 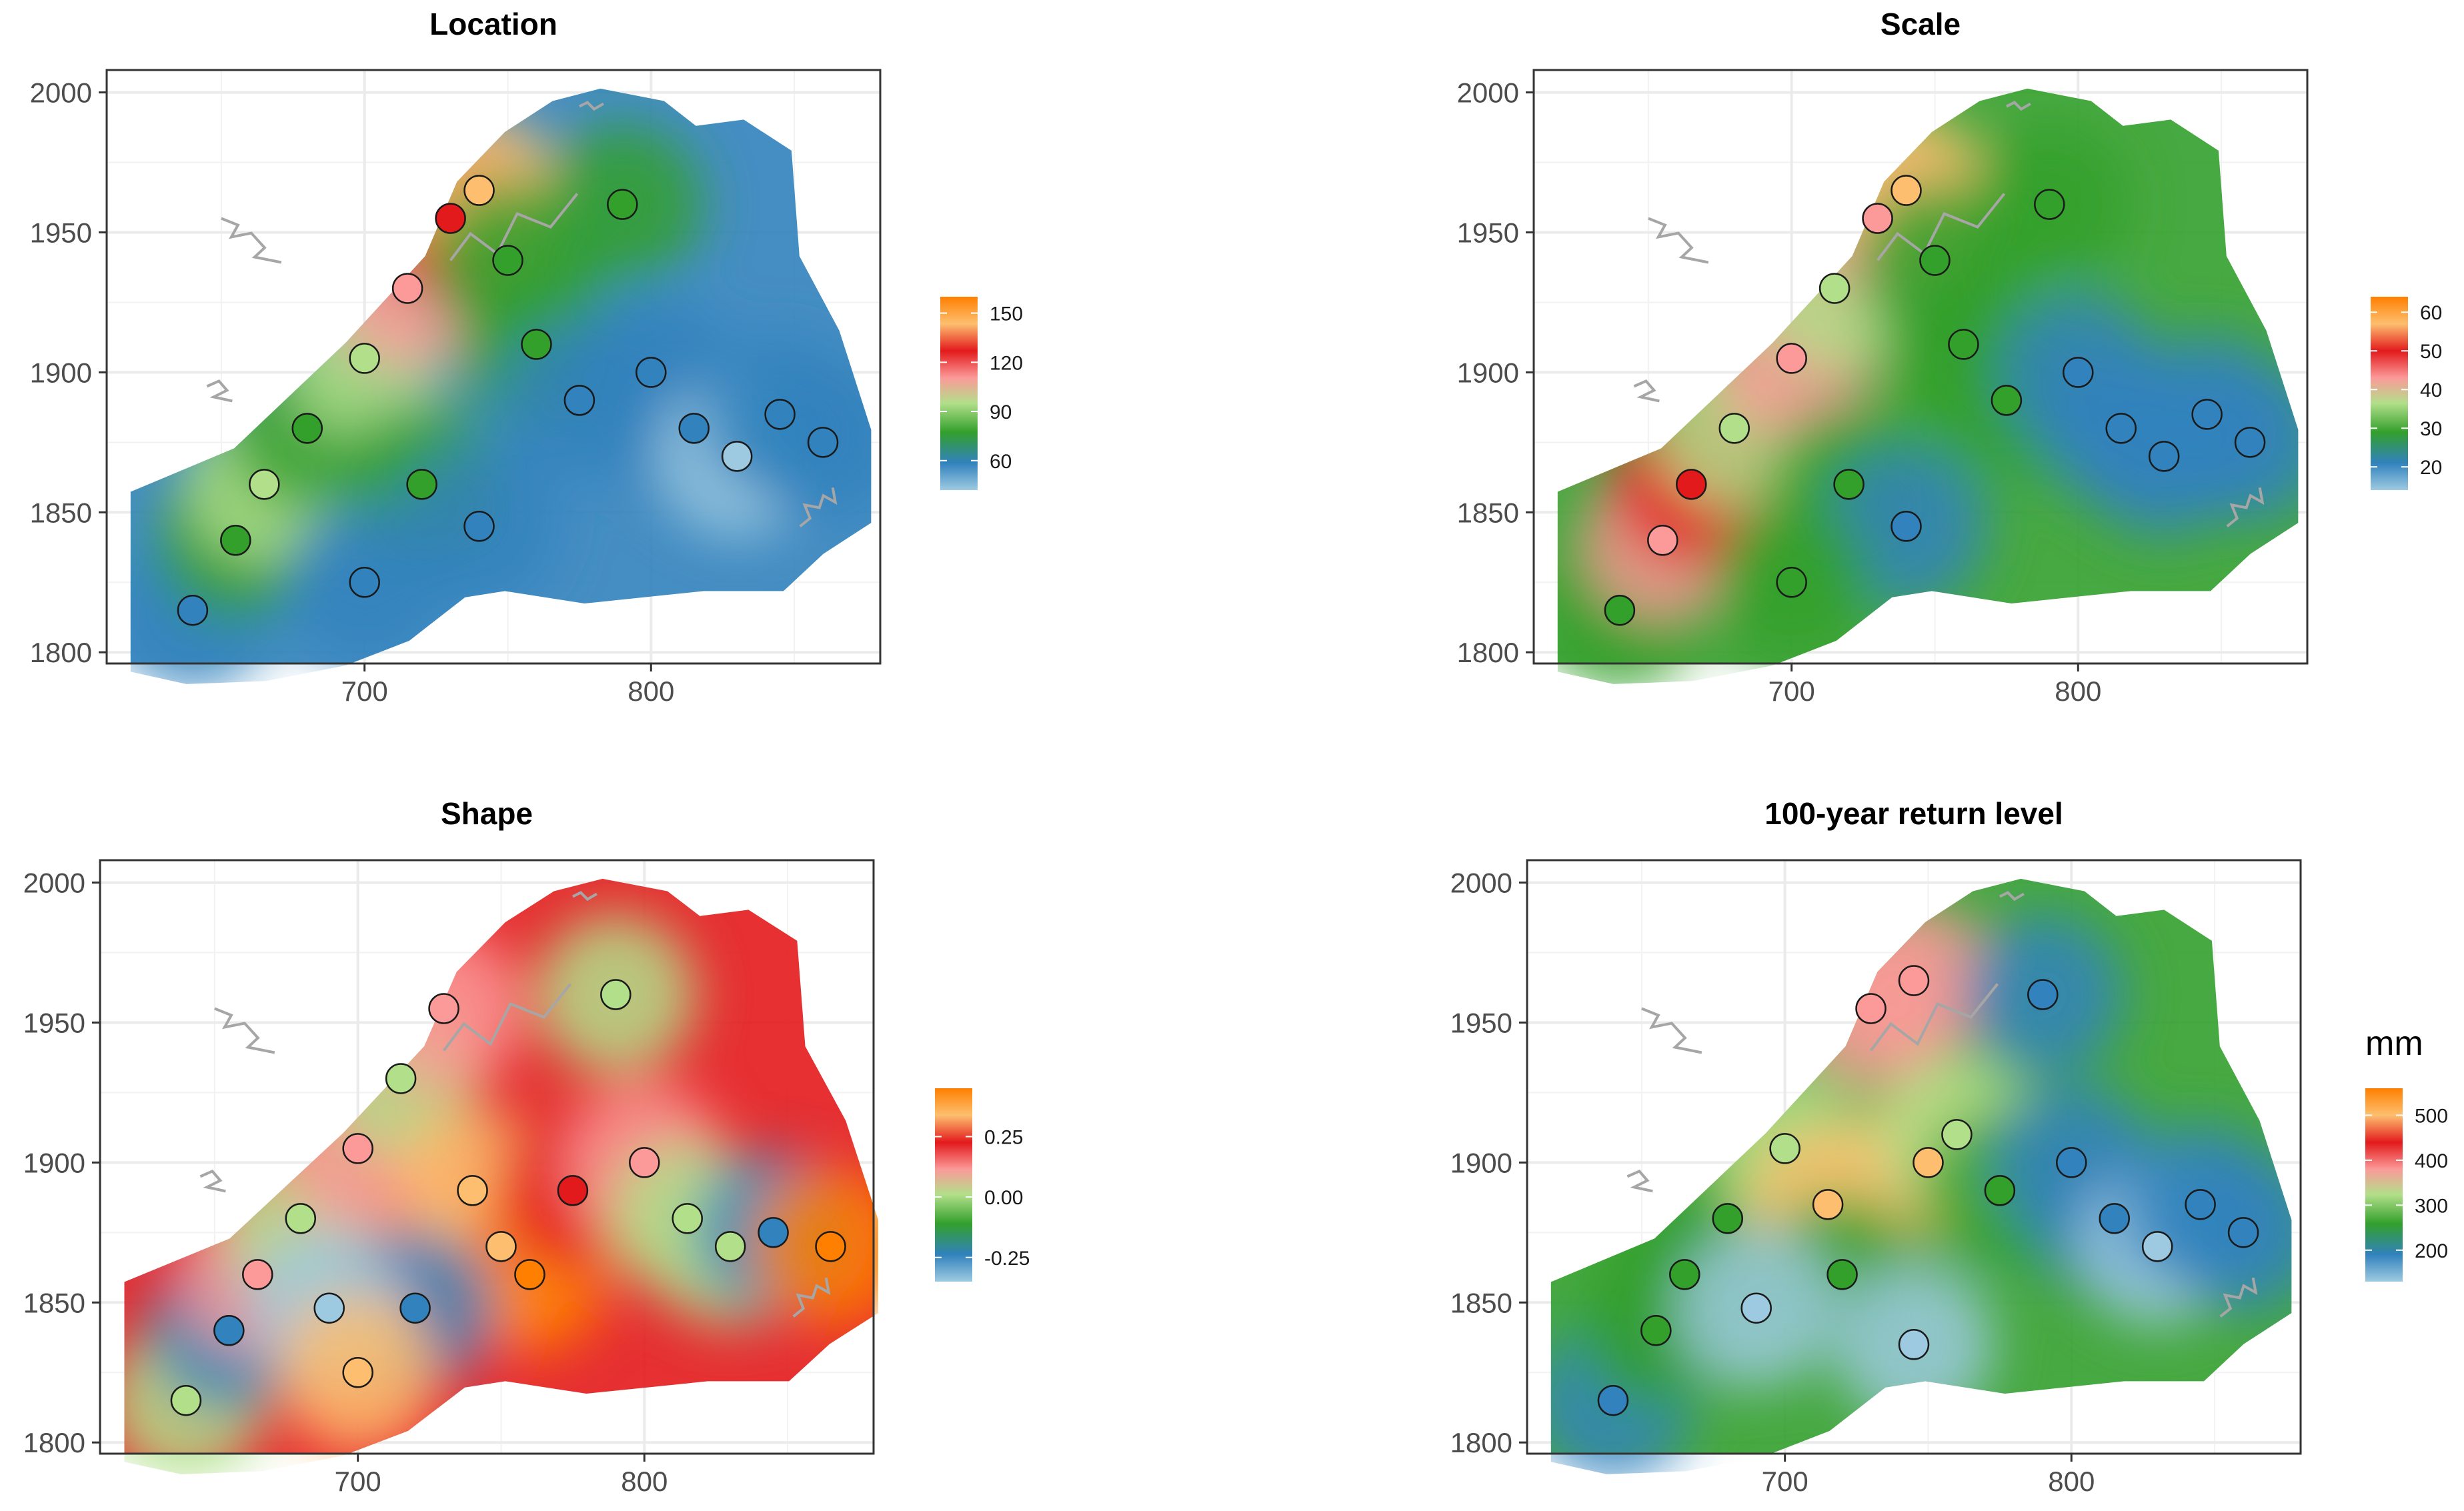 What do you see at coordinates (2431, 468) in the screenshot?
I see `legend-tick-label: 20` at bounding box center [2431, 468].